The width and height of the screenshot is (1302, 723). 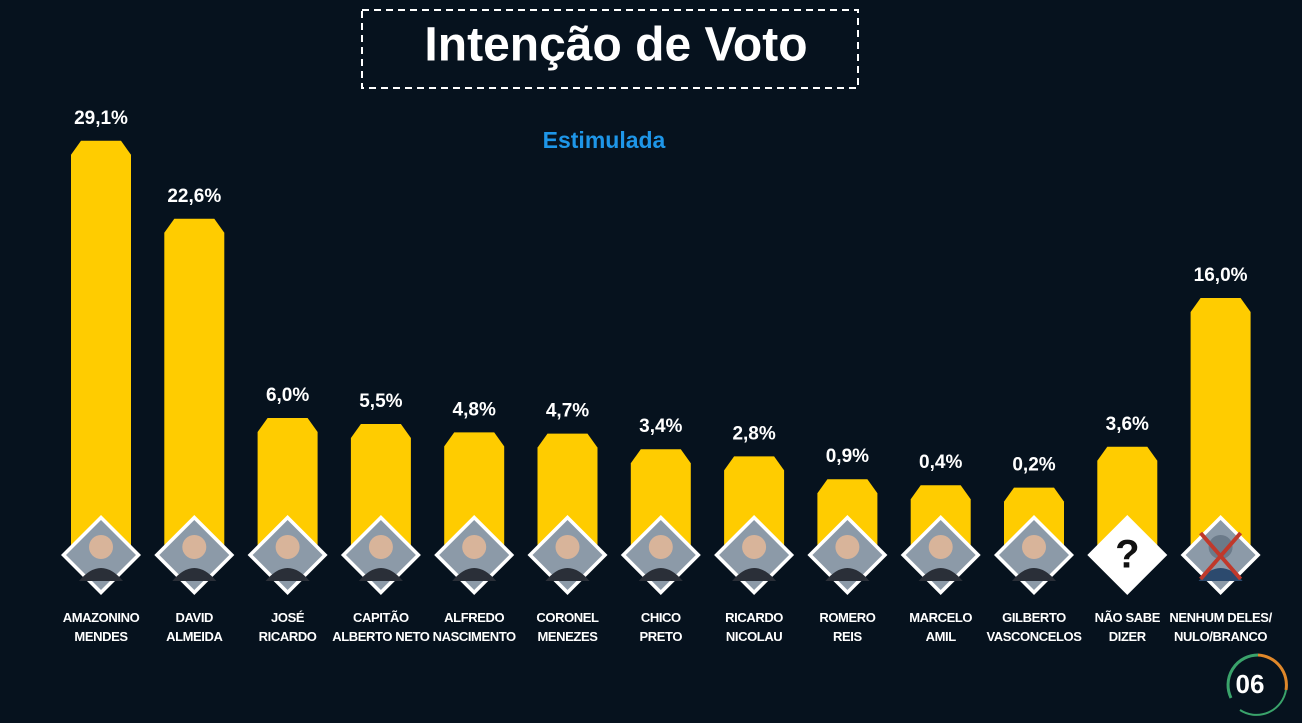 I want to click on category-label: CORONEL MENEZES, so click(x=567, y=627).